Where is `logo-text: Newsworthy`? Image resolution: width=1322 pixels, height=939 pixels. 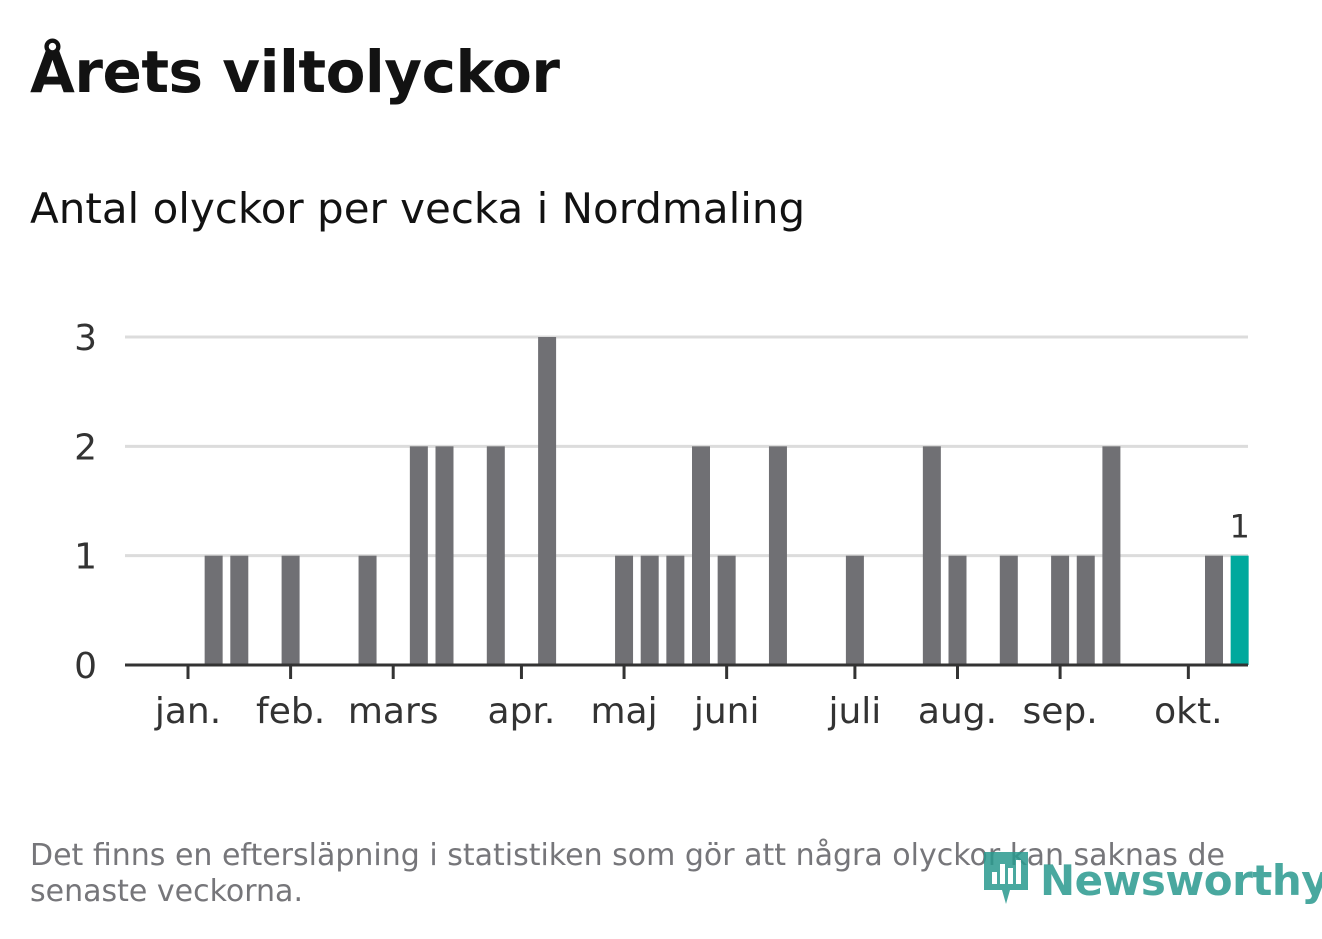 logo-text: Newsworthy is located at coordinates (1181, 880).